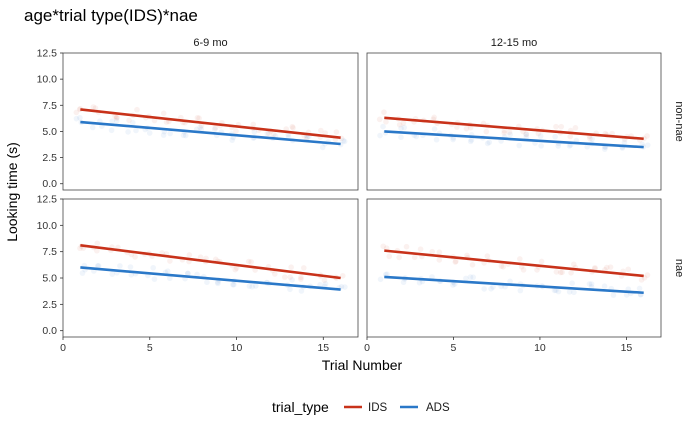 The height and width of the screenshot is (437, 700). What do you see at coordinates (540, 348) in the screenshot?
I see `x-tick-label: 10` at bounding box center [540, 348].